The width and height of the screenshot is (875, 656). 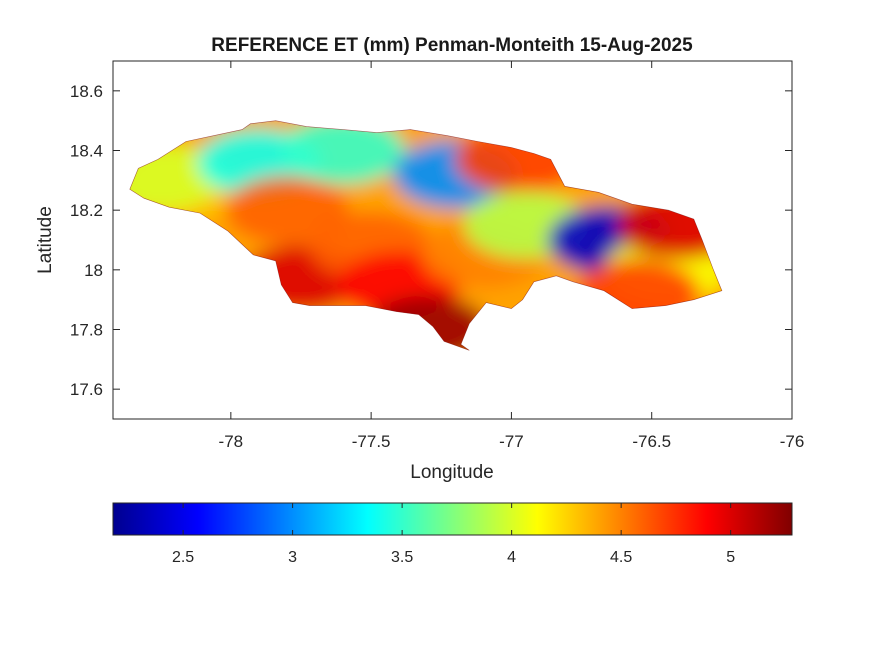 I want to click on y-tick-label: 18.6, so click(x=86, y=91).